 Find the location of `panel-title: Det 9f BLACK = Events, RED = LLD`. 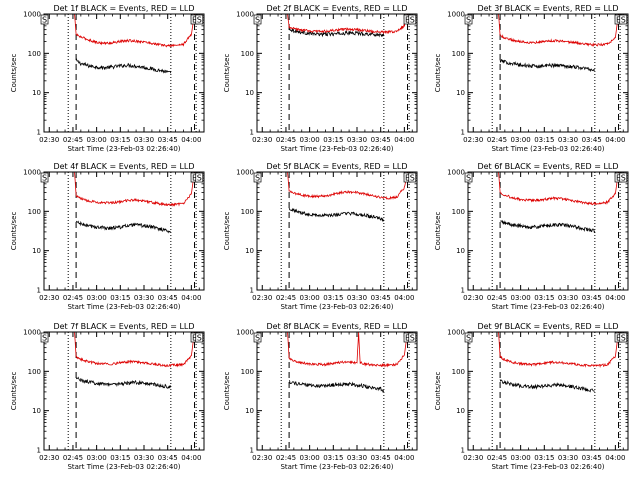

panel-title: Det 9f BLACK = Events, RED = LLD is located at coordinates (547, 326).